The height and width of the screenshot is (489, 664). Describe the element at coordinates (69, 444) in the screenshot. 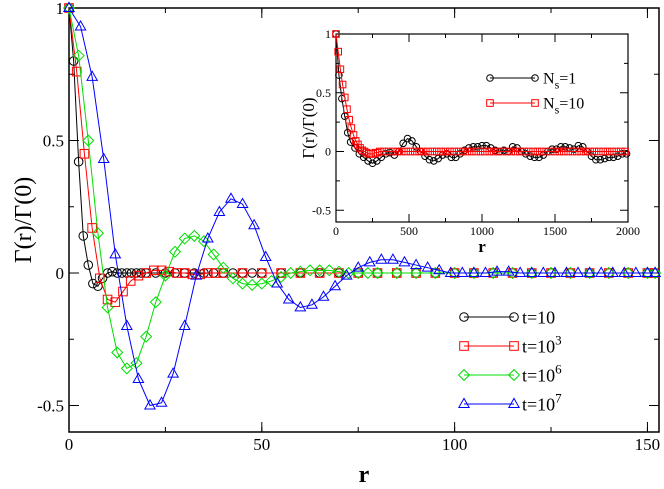

I see `x-tick-label-0: 0` at that location.